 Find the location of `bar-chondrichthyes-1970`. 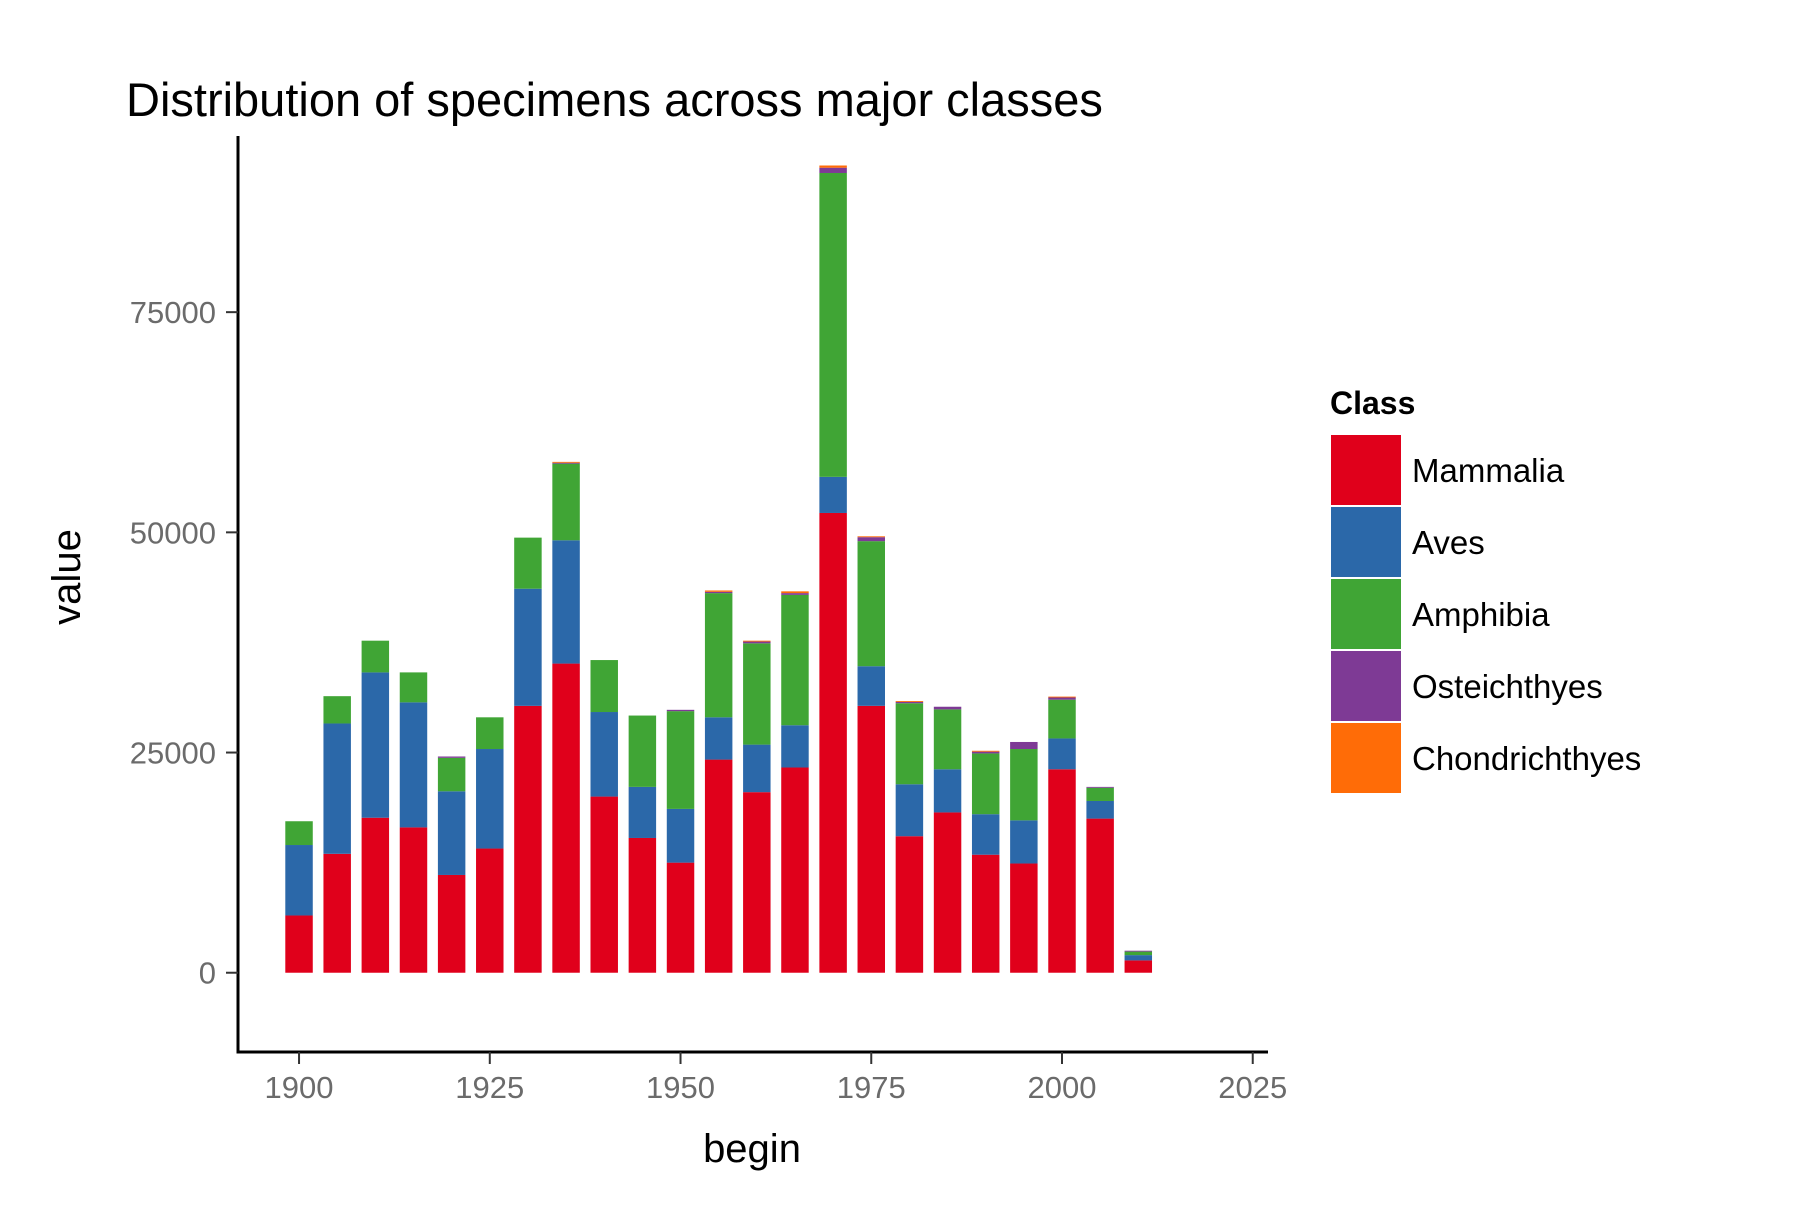

bar-chondrichthyes-1970 is located at coordinates (833, 166).